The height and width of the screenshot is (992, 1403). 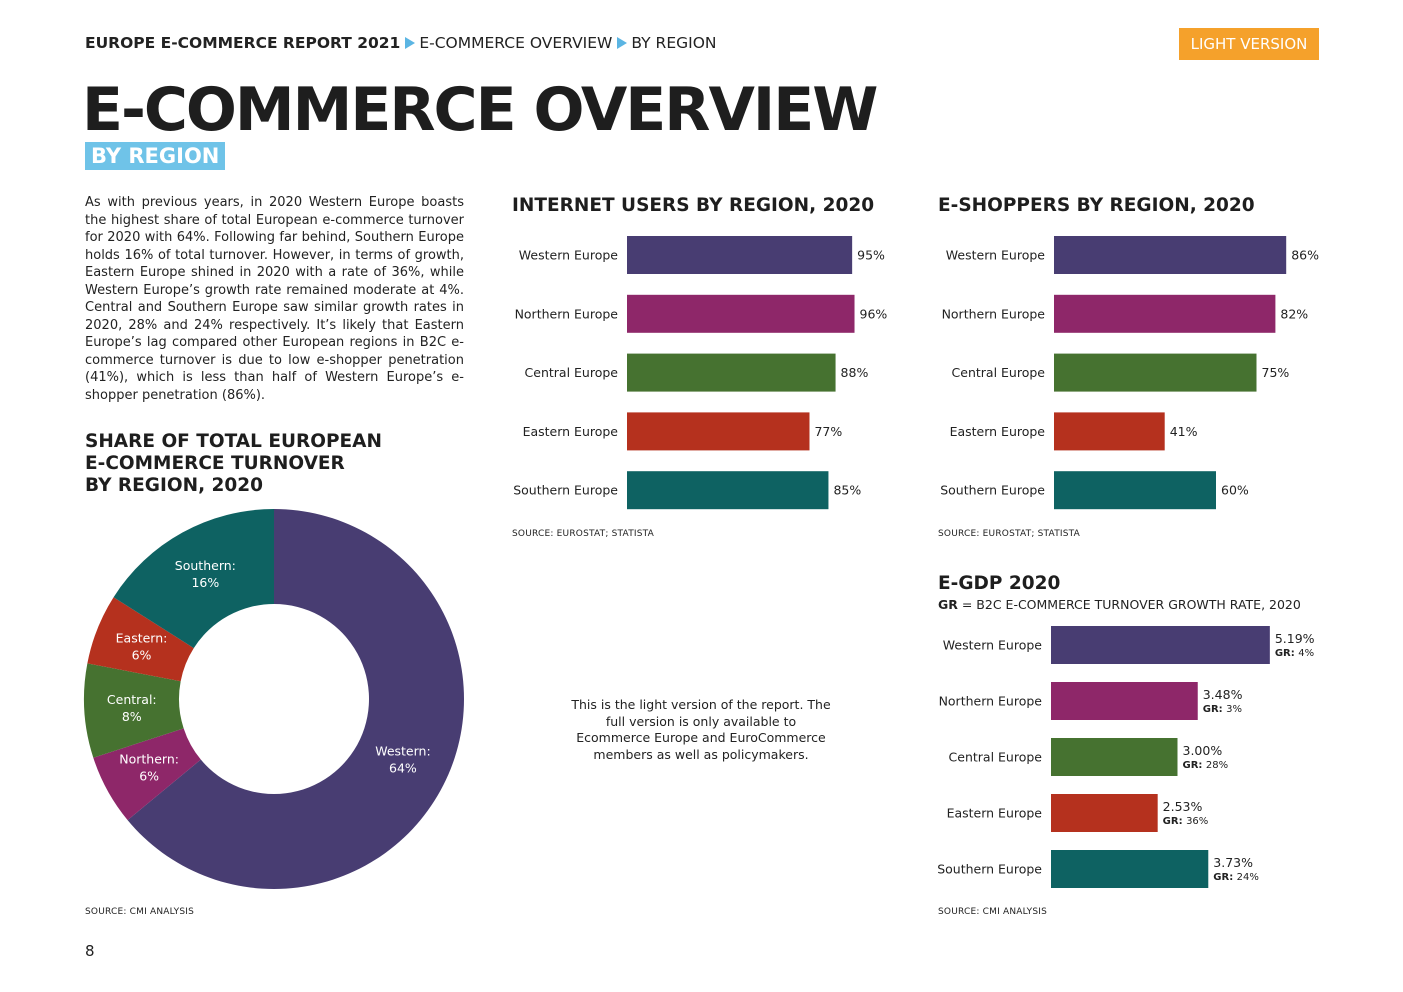 I want to click on donut-source: SOURCE: CMI ANALYSIS, so click(x=140, y=912).